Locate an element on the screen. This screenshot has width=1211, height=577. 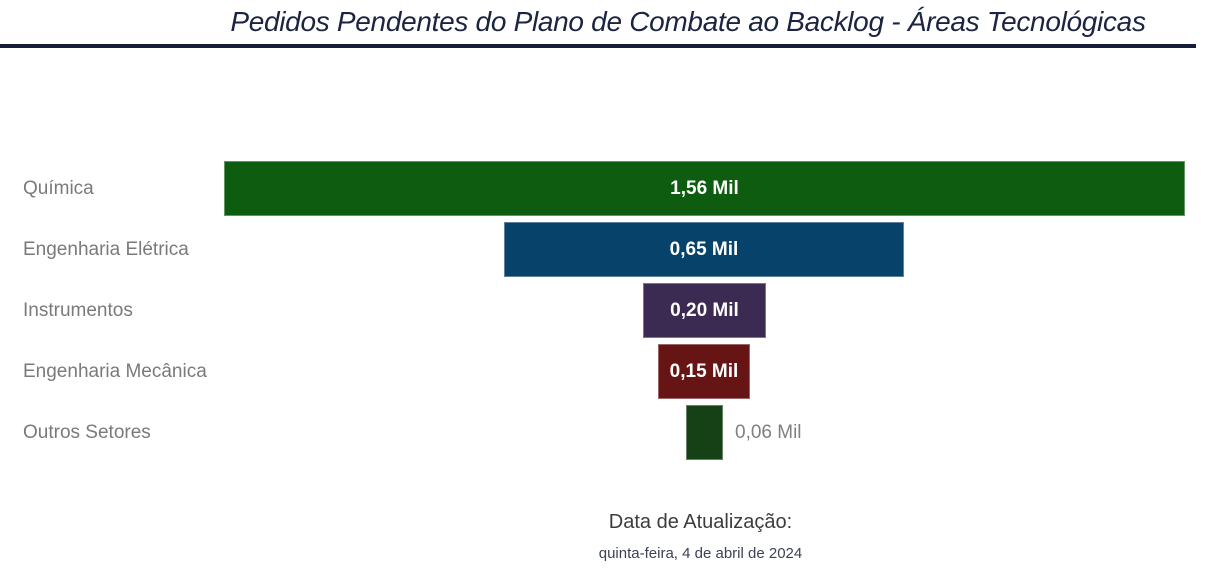
funnel-bar-engenharia-mecanica: 0,15 Mil is located at coordinates (704, 371).